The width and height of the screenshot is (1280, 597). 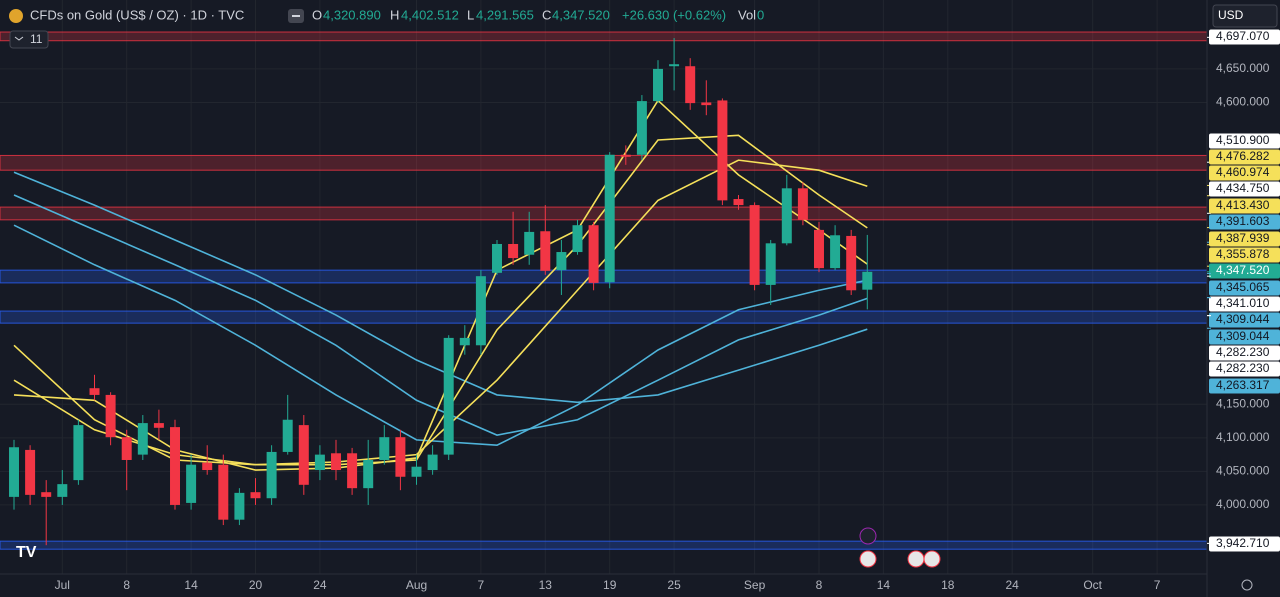 What do you see at coordinates (16, 16) in the screenshot?
I see `symbol-icon` at bounding box center [16, 16].